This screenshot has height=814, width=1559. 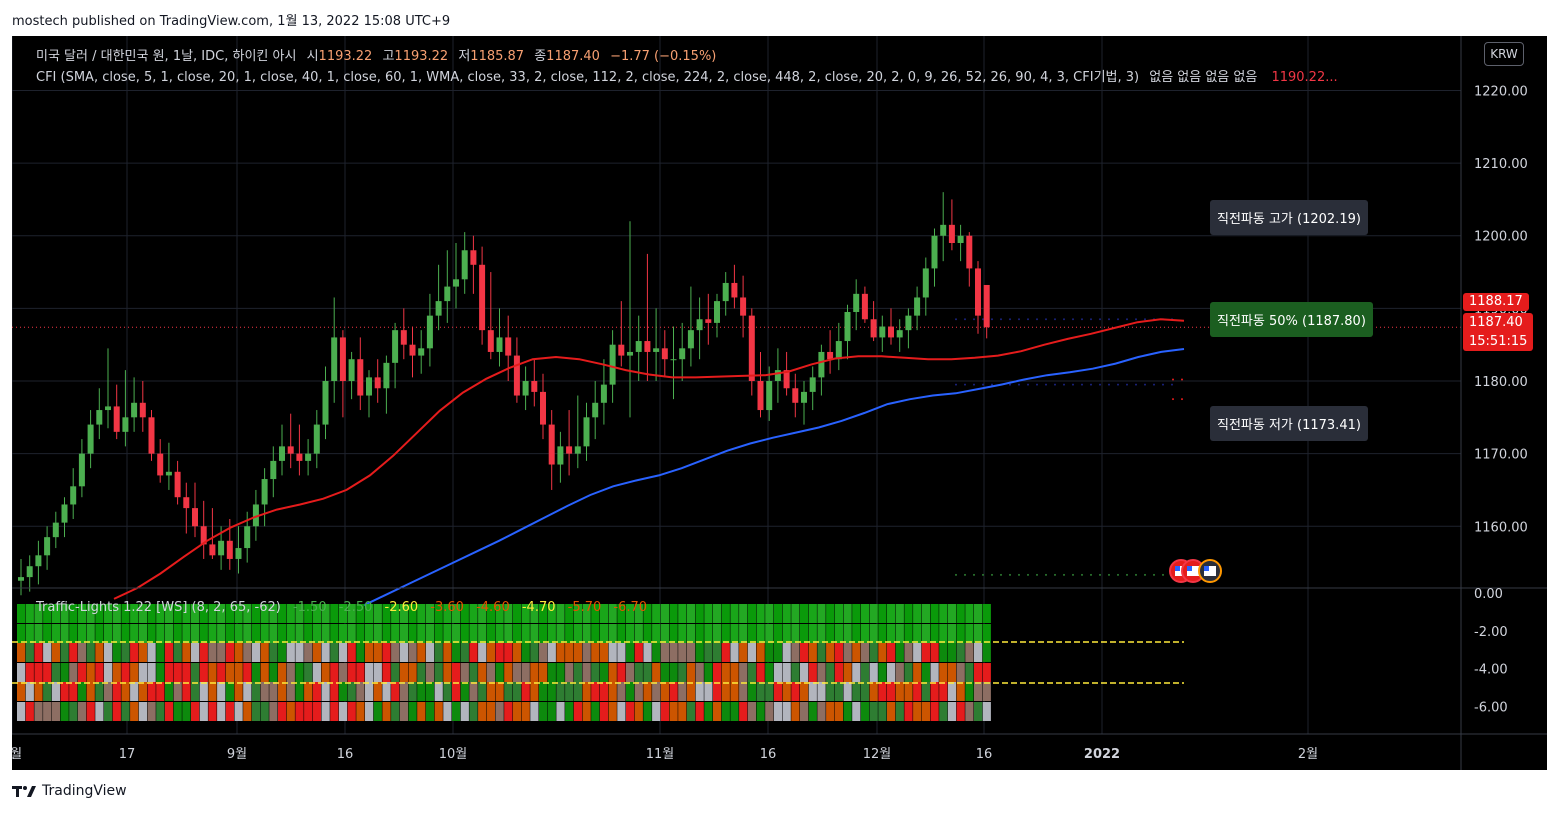 What do you see at coordinates (540, 56) in the screenshot?
I see `close-label: 종` at bounding box center [540, 56].